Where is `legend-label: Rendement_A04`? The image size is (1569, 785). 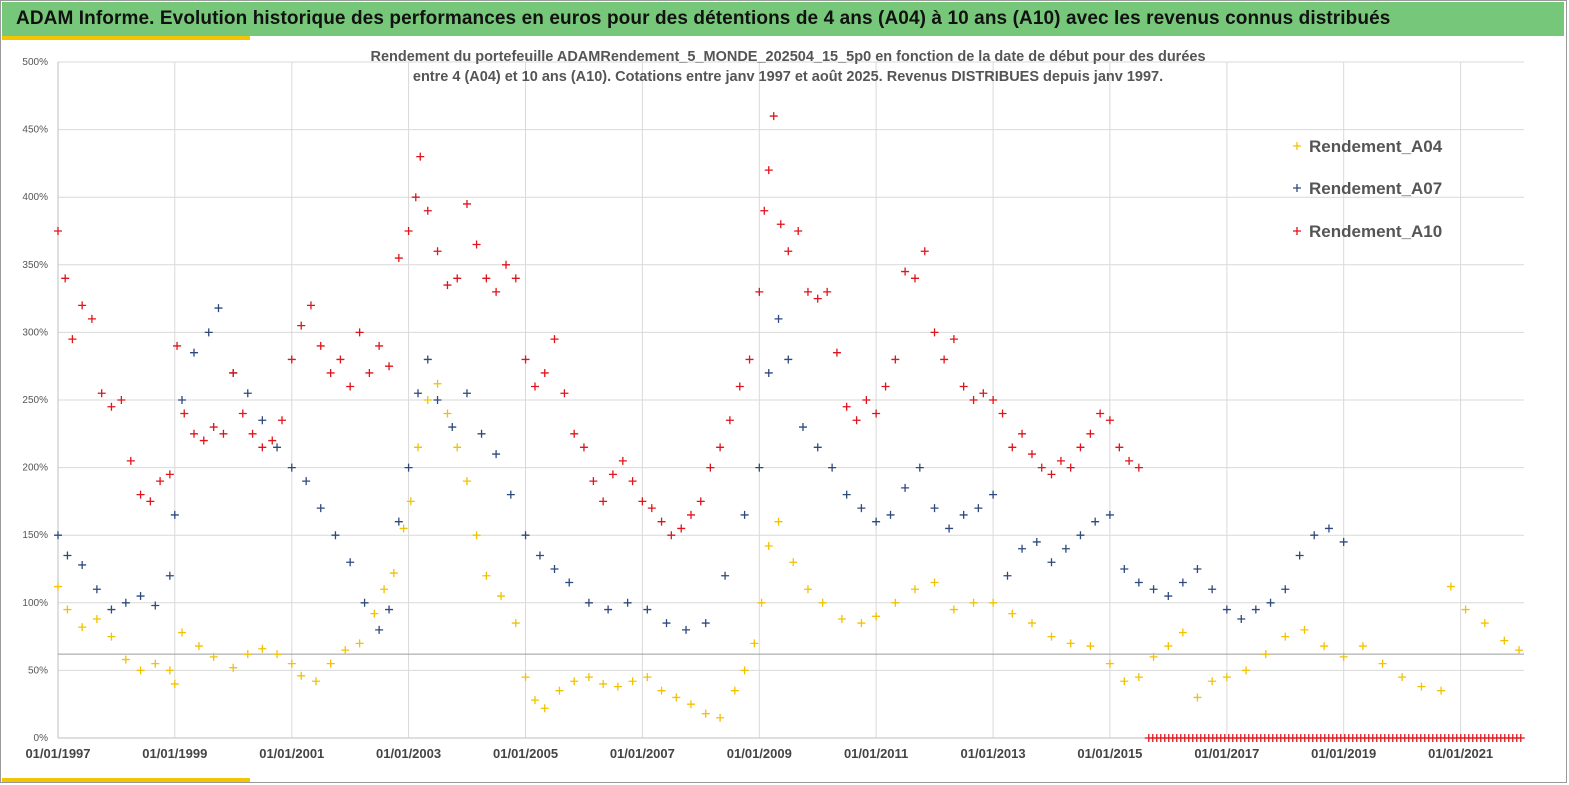
legend-label: Rendement_A04 is located at coordinates (1376, 146).